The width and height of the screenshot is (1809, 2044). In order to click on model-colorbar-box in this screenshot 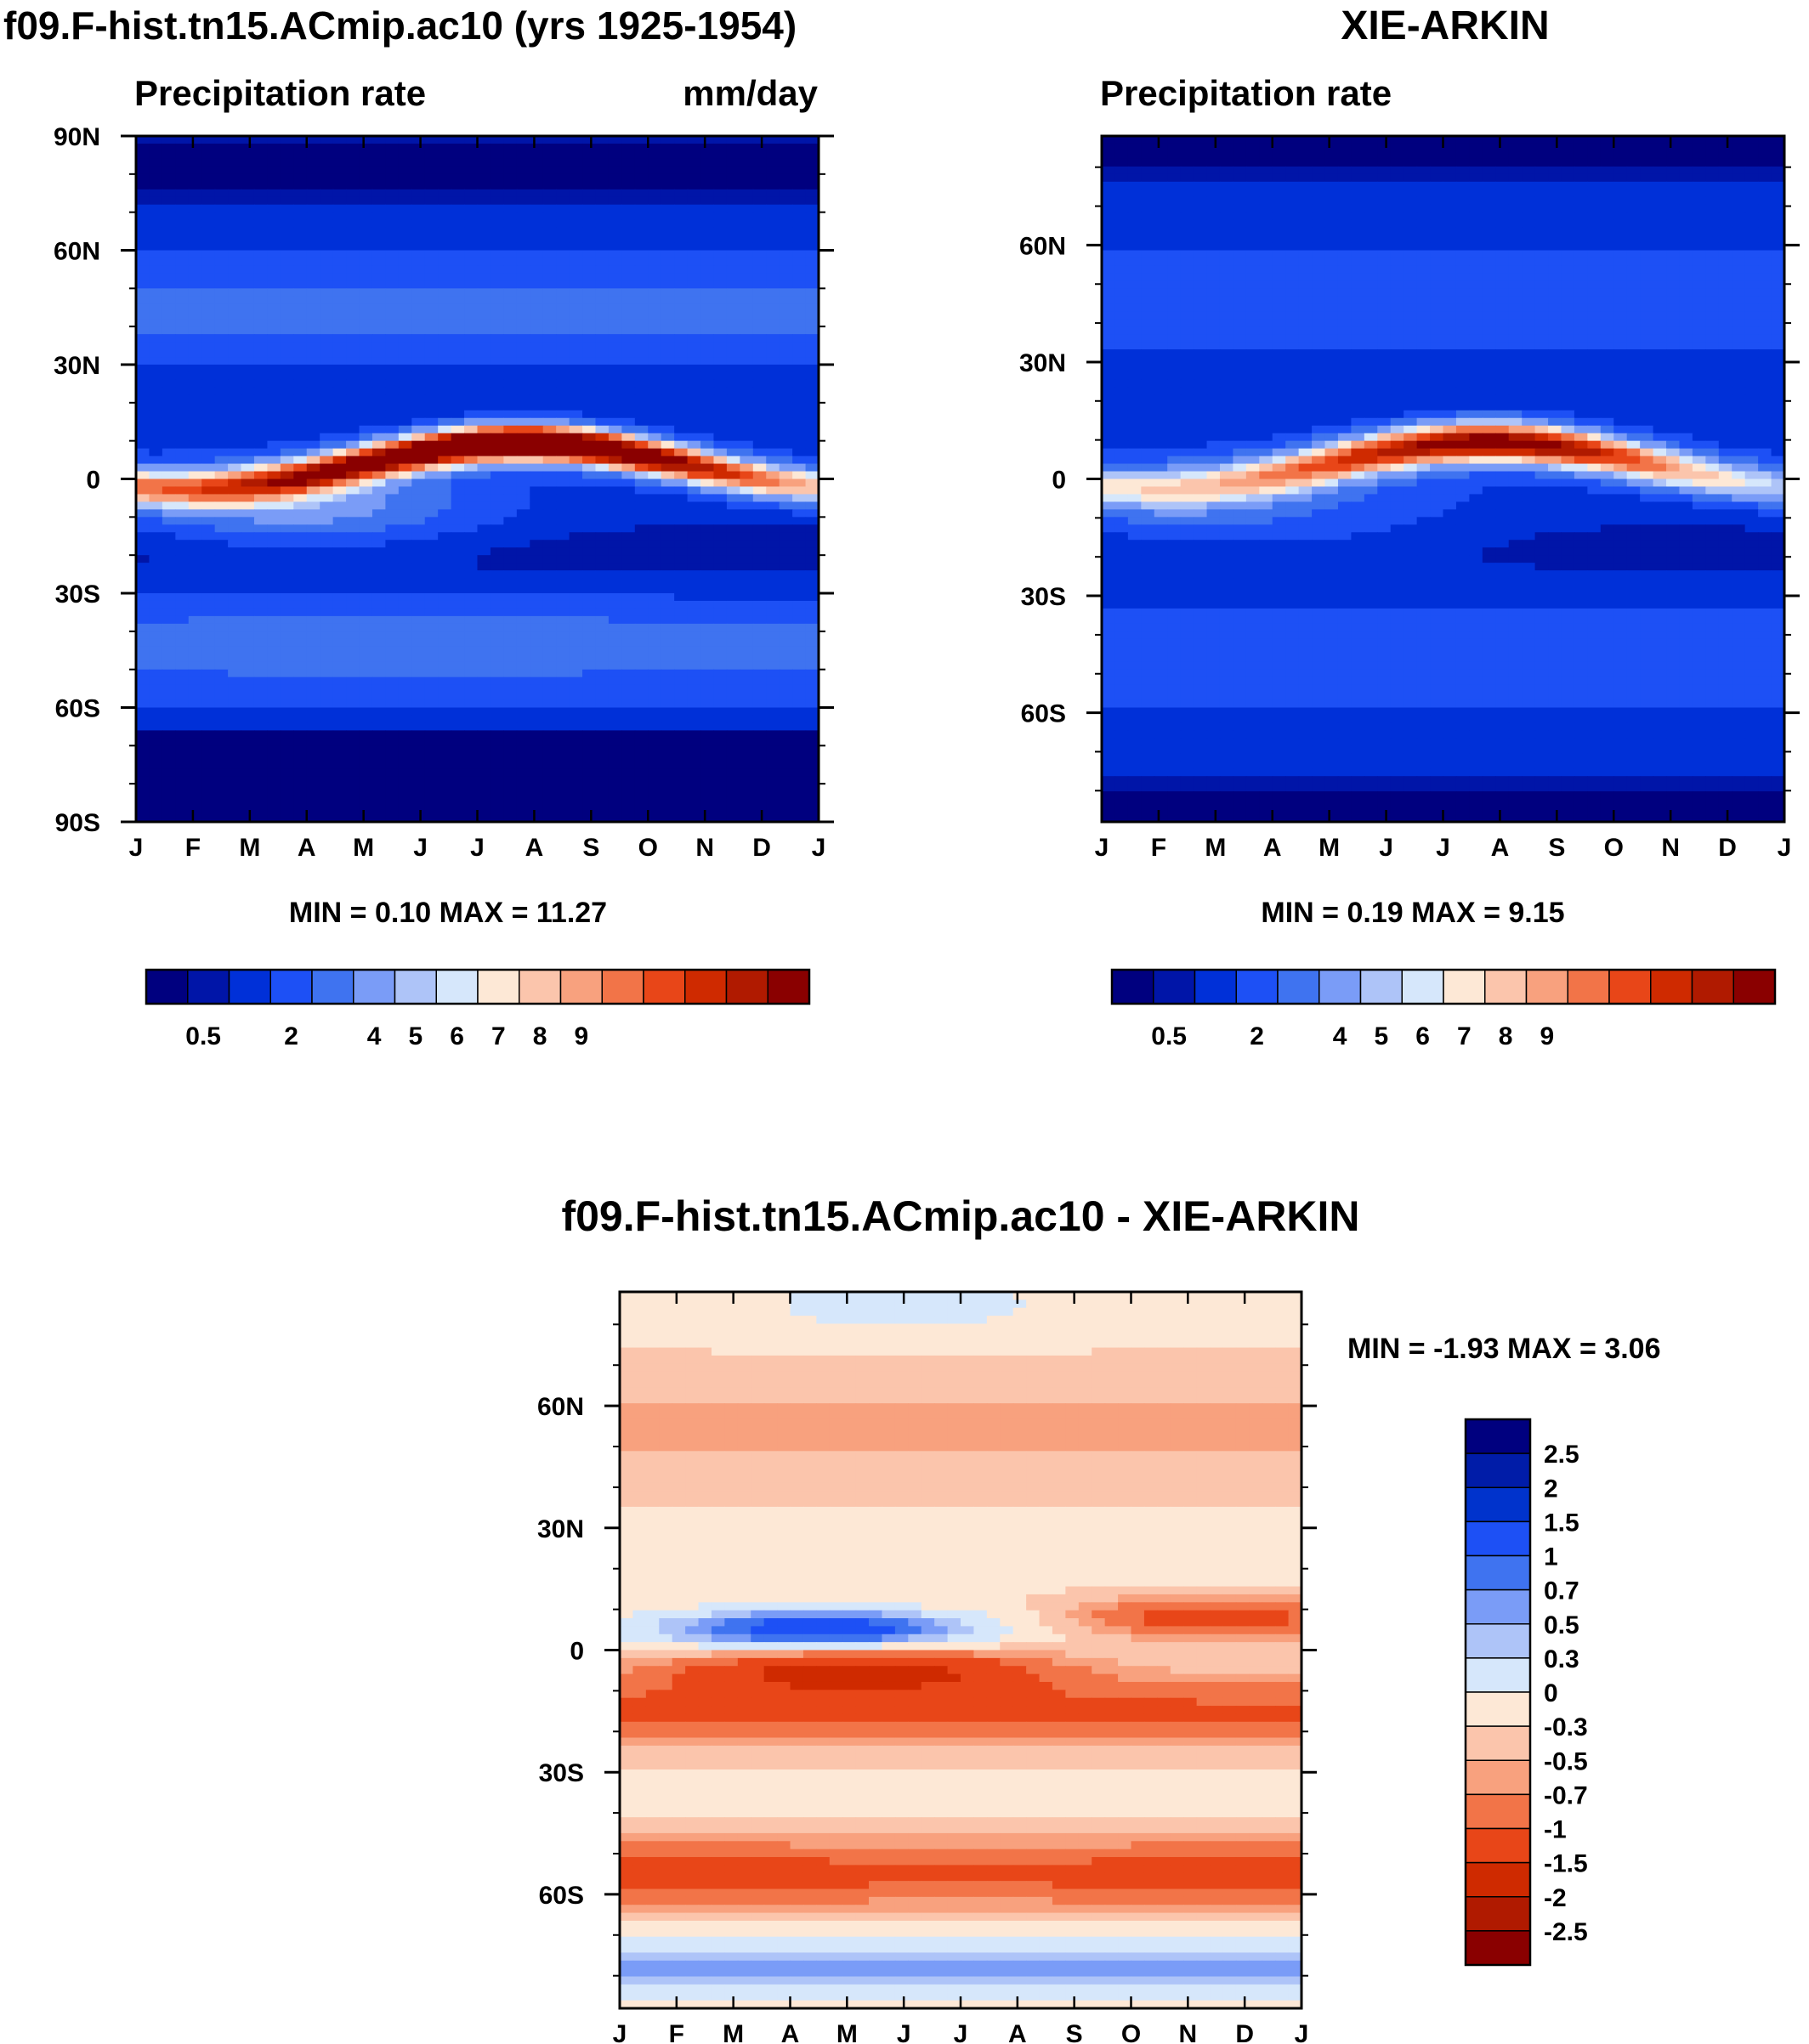, I will do `click(540, 987)`.